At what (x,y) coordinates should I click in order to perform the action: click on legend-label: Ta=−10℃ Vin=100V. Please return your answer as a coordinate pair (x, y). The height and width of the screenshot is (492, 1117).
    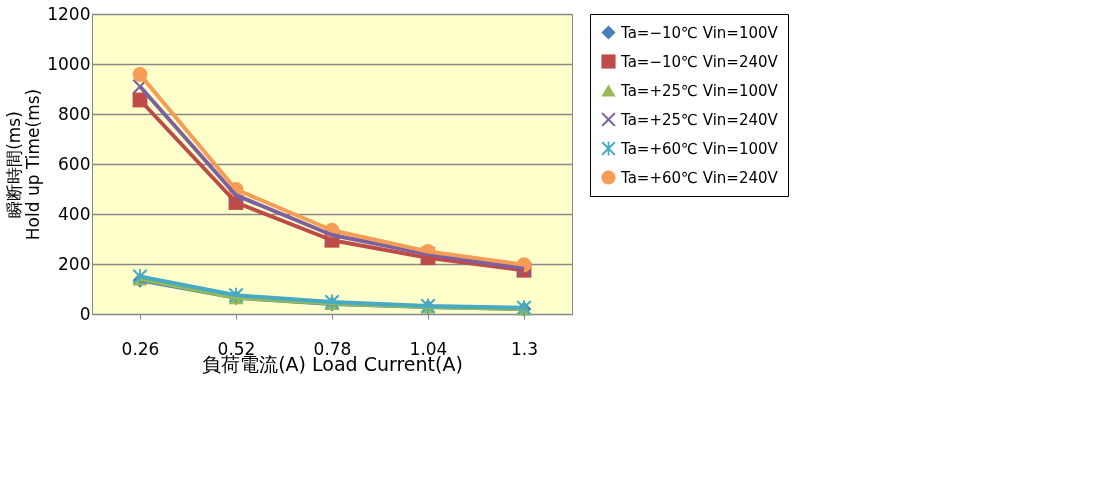
    Looking at the image, I should click on (699, 32).